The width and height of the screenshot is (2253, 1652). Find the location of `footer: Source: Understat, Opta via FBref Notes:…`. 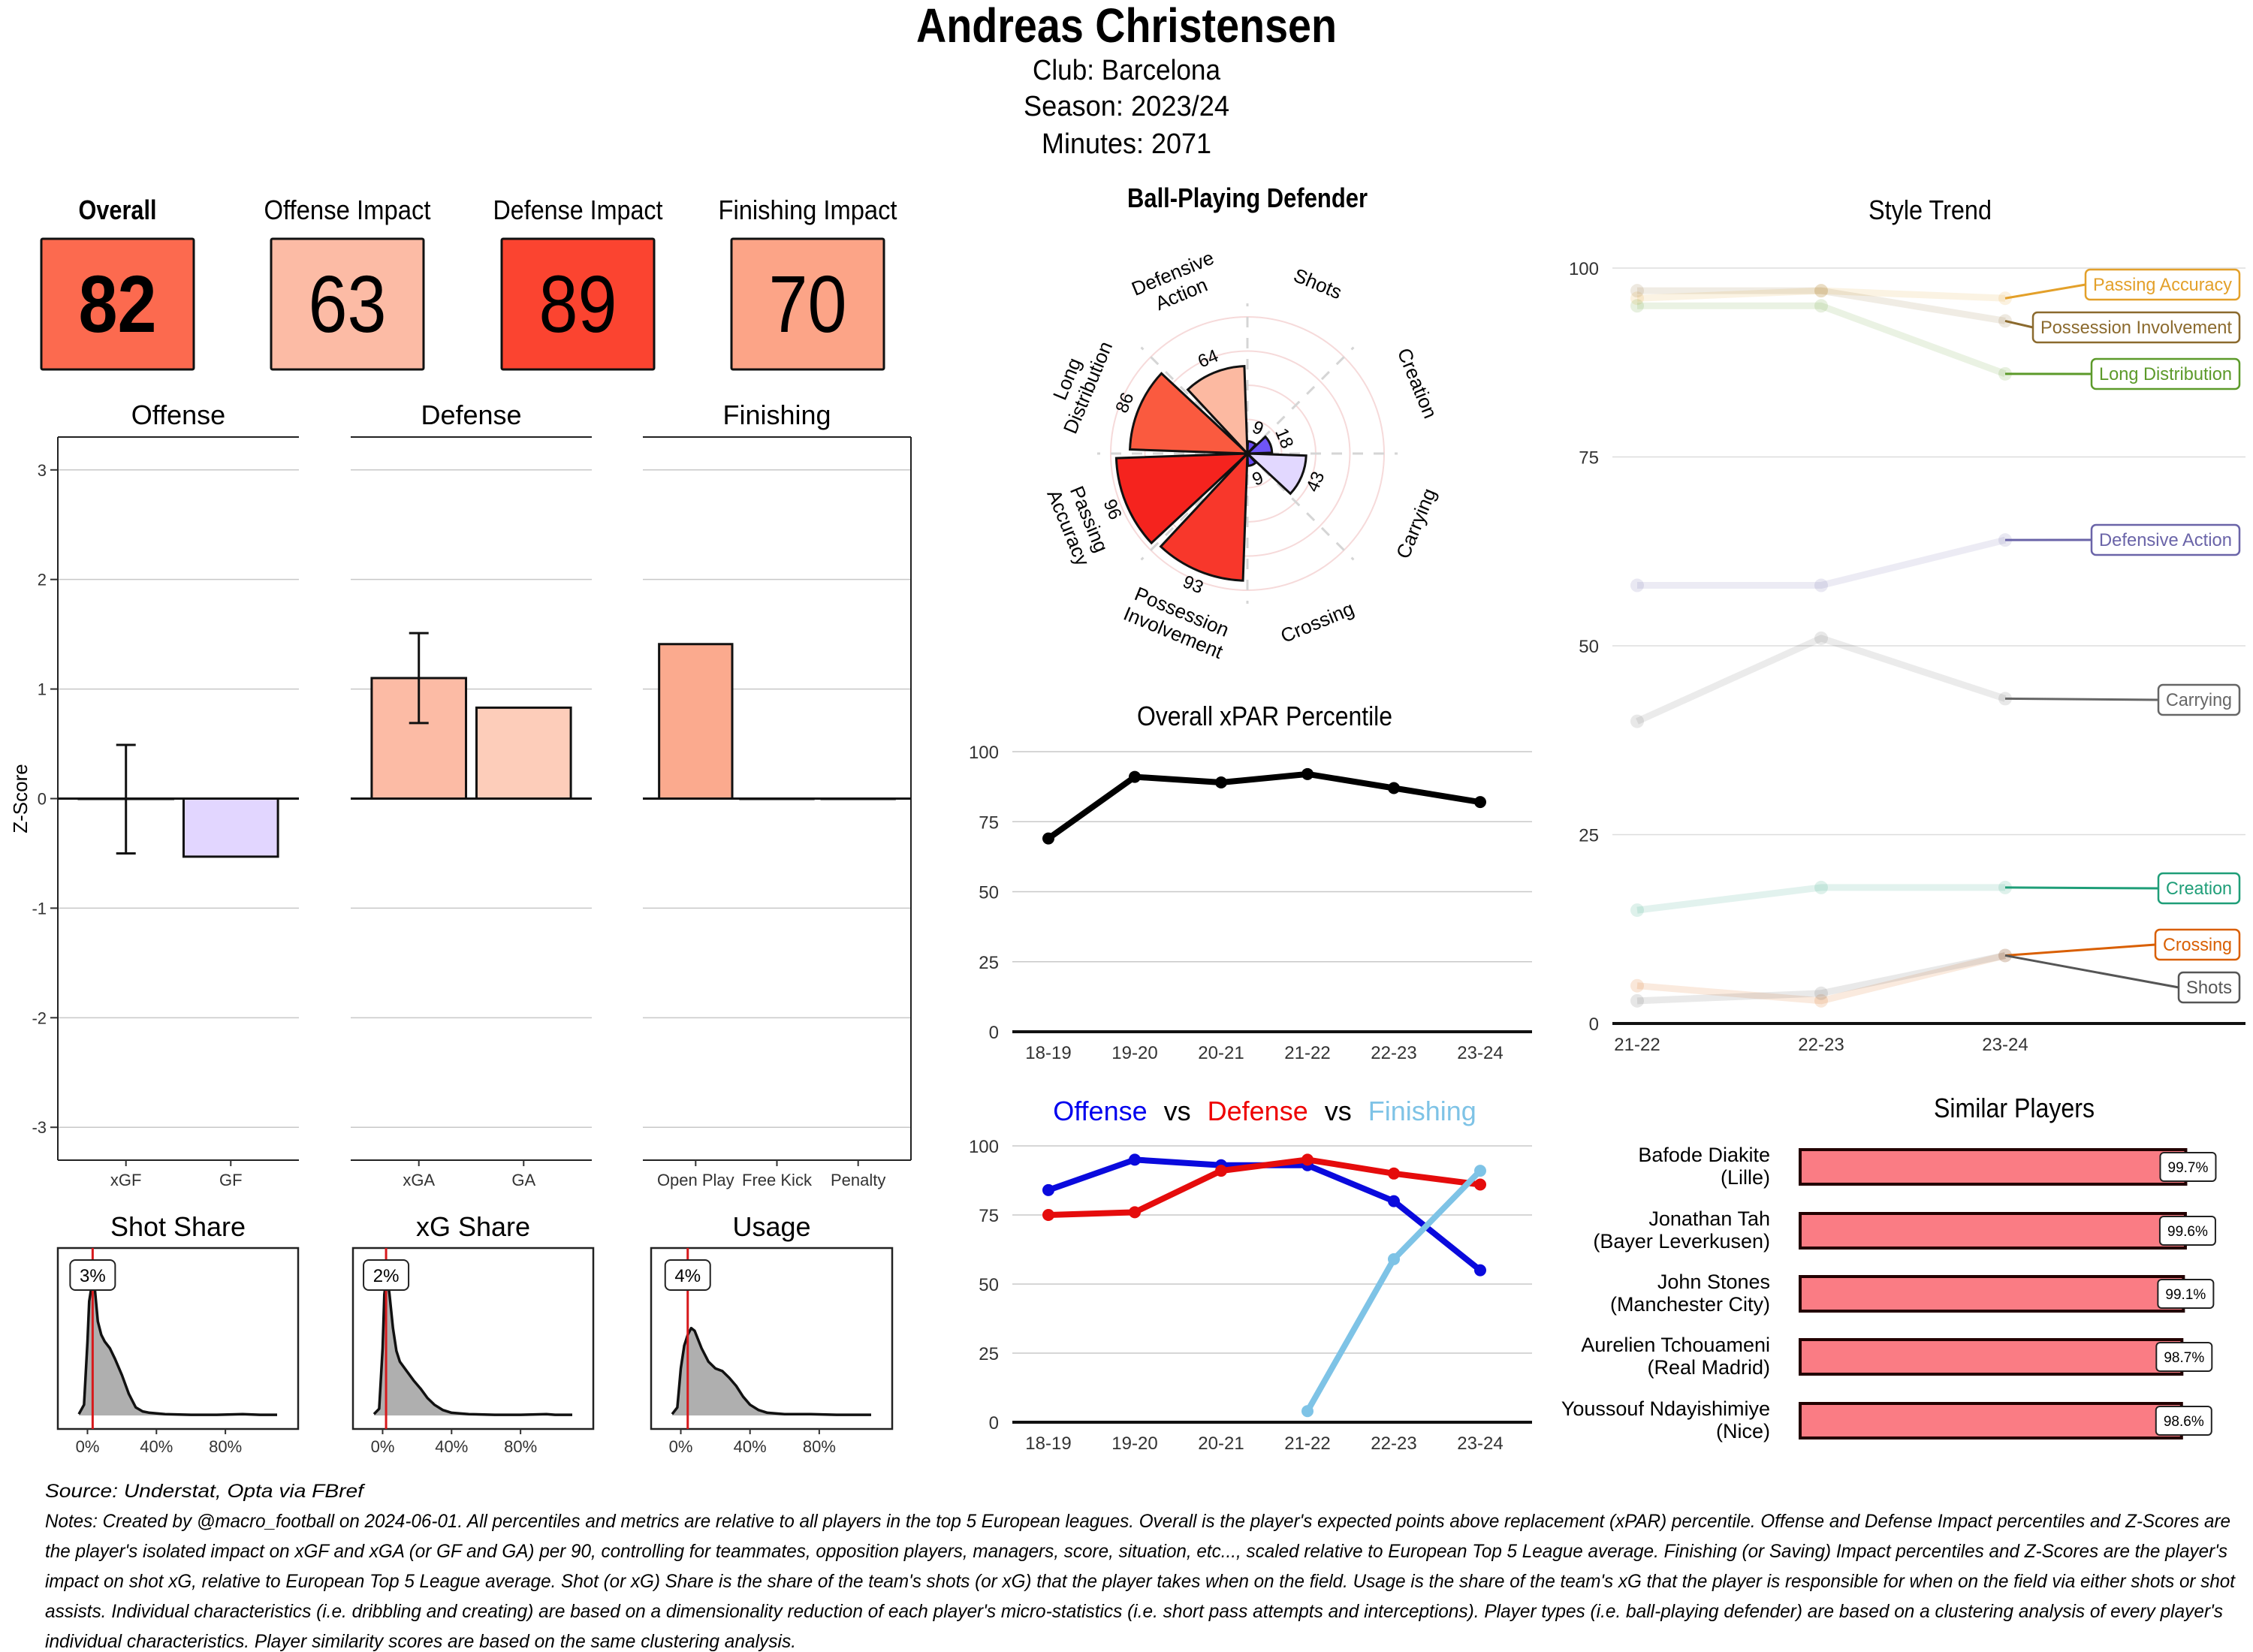

footer: Source: Understat, Opta via FBref Notes:… is located at coordinates (1140, 1566).